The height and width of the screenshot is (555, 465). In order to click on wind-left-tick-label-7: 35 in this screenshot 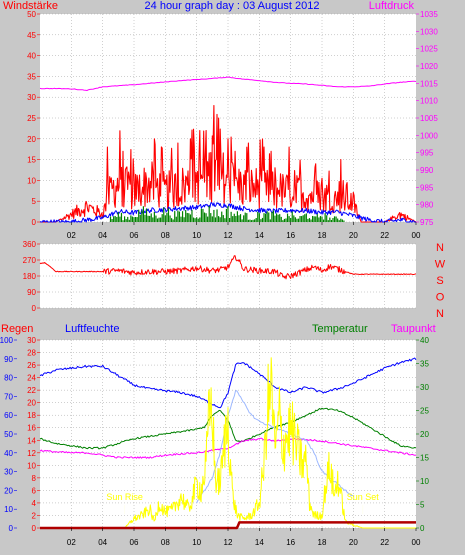, I will do `click(31, 76)`.